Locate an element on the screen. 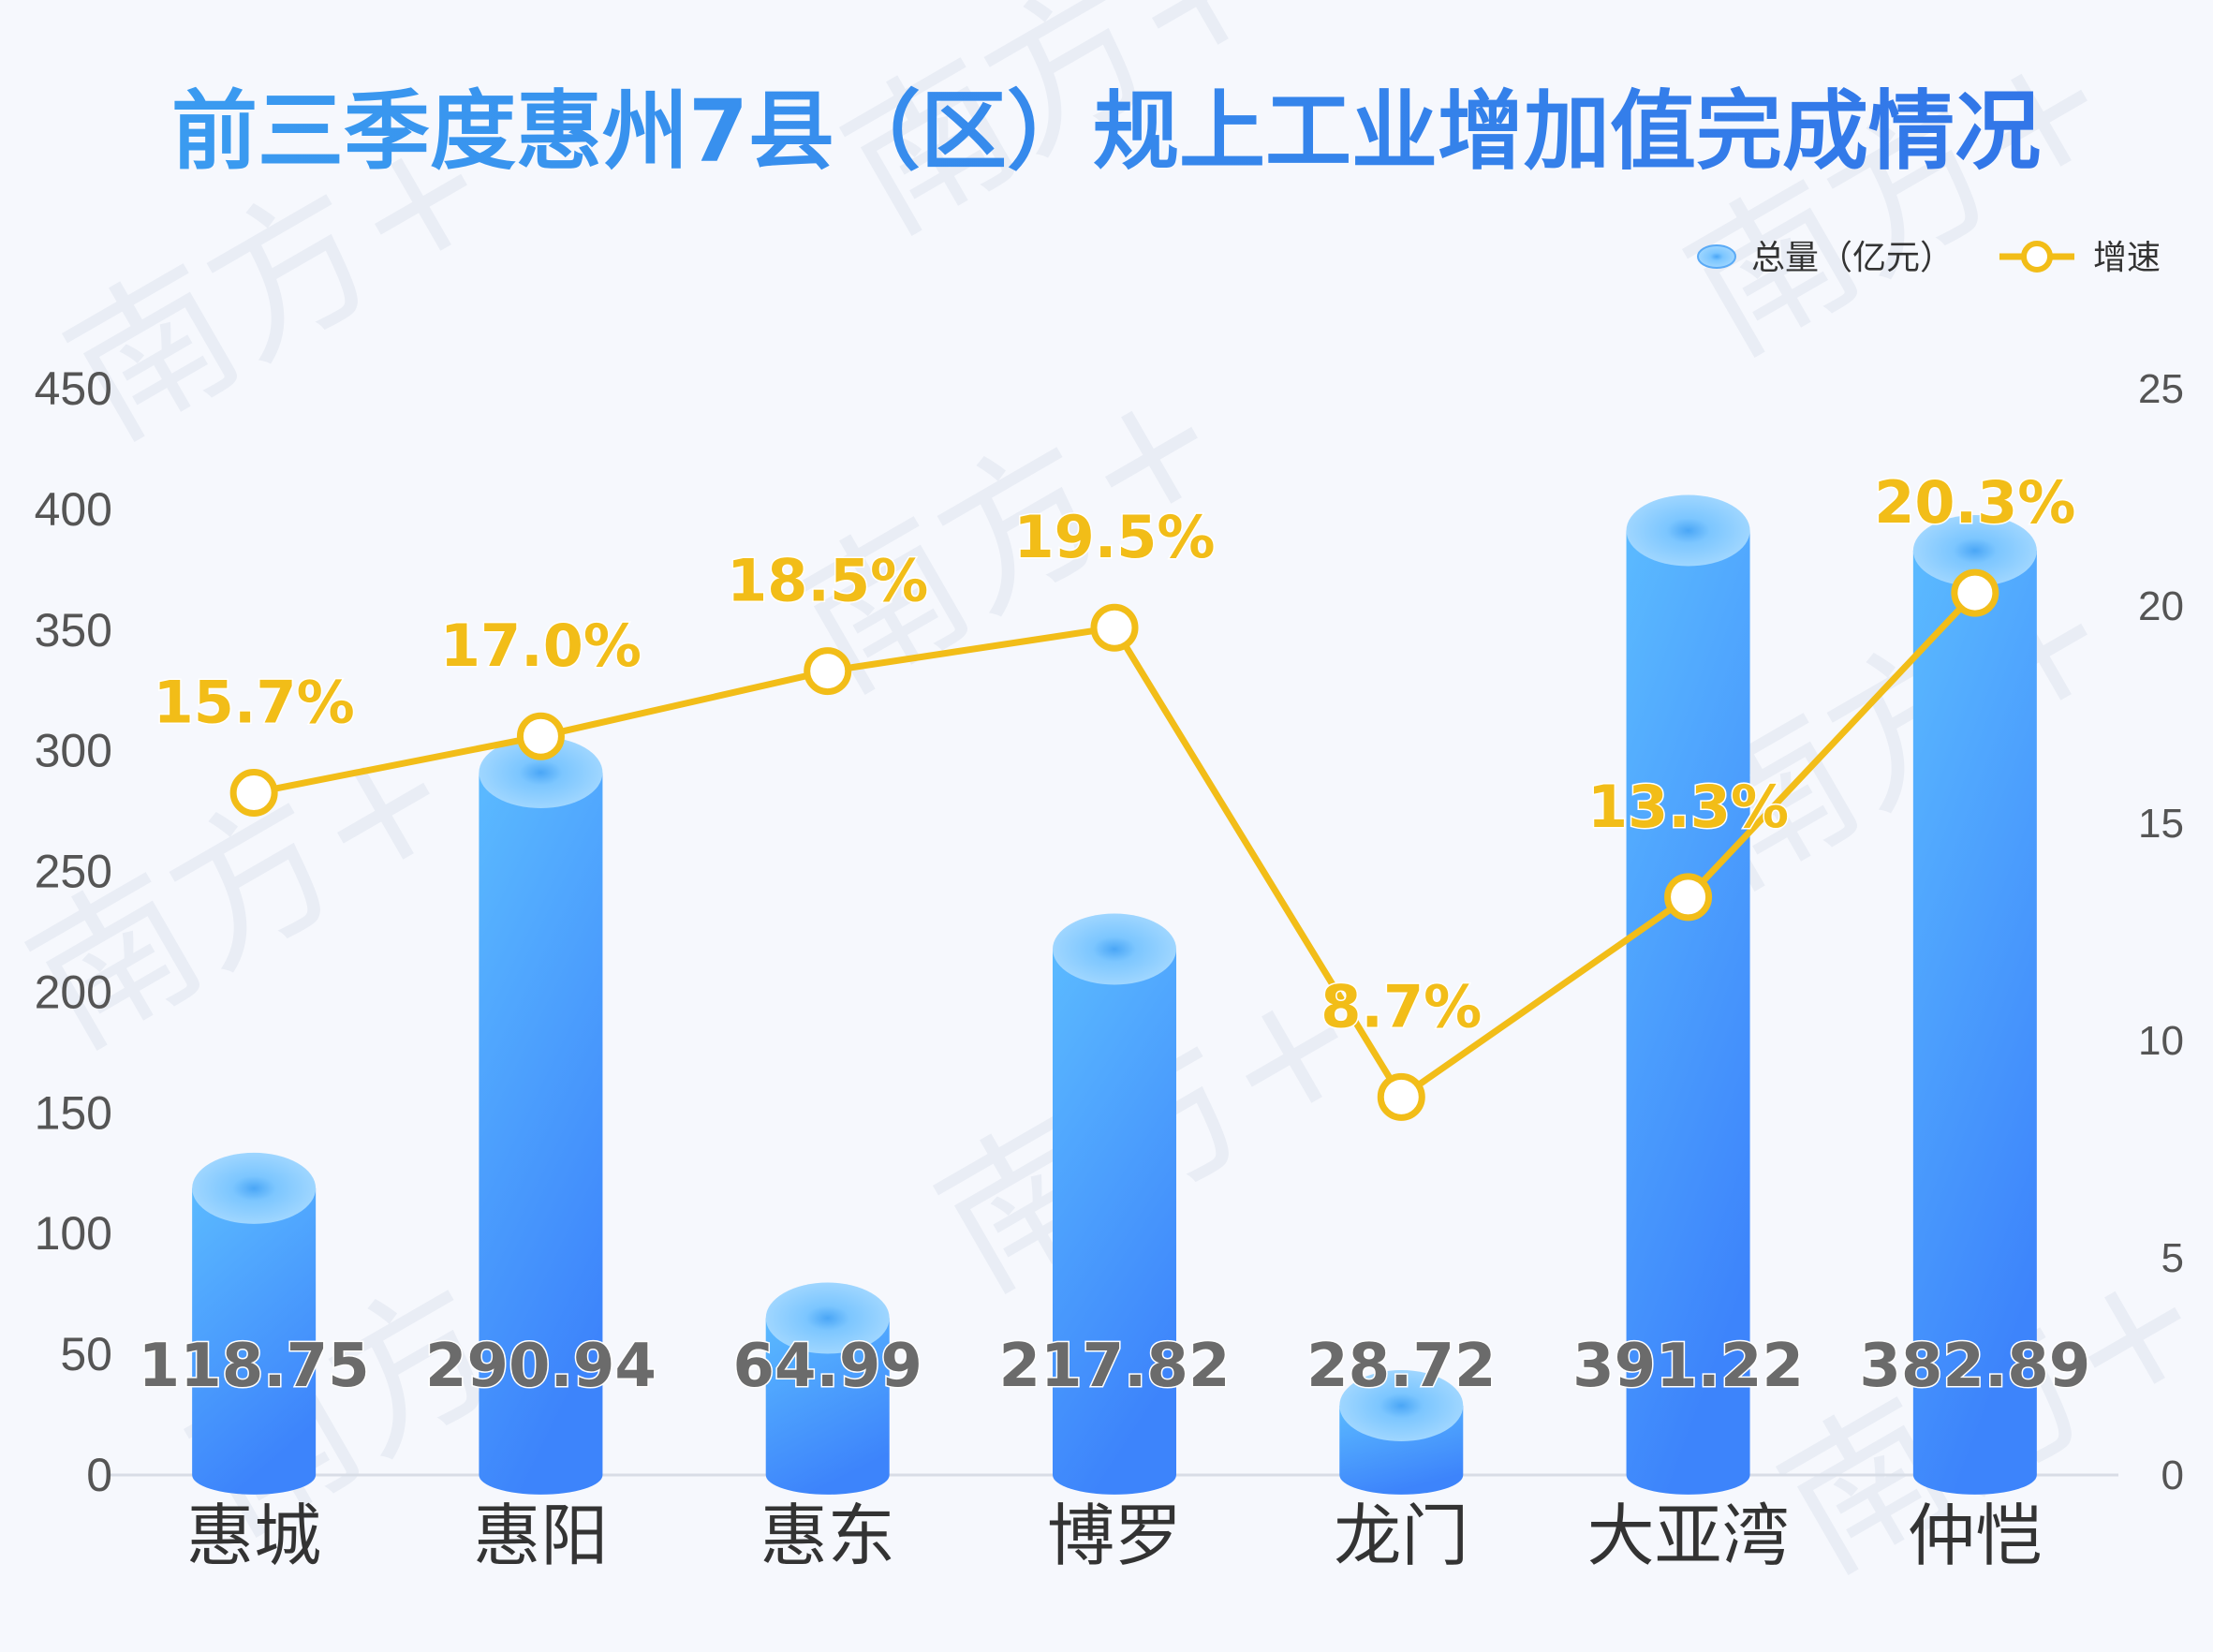 The width and height of the screenshot is (2213, 1652). y-right-tick-label: 0 is located at coordinates (2172, 1476).